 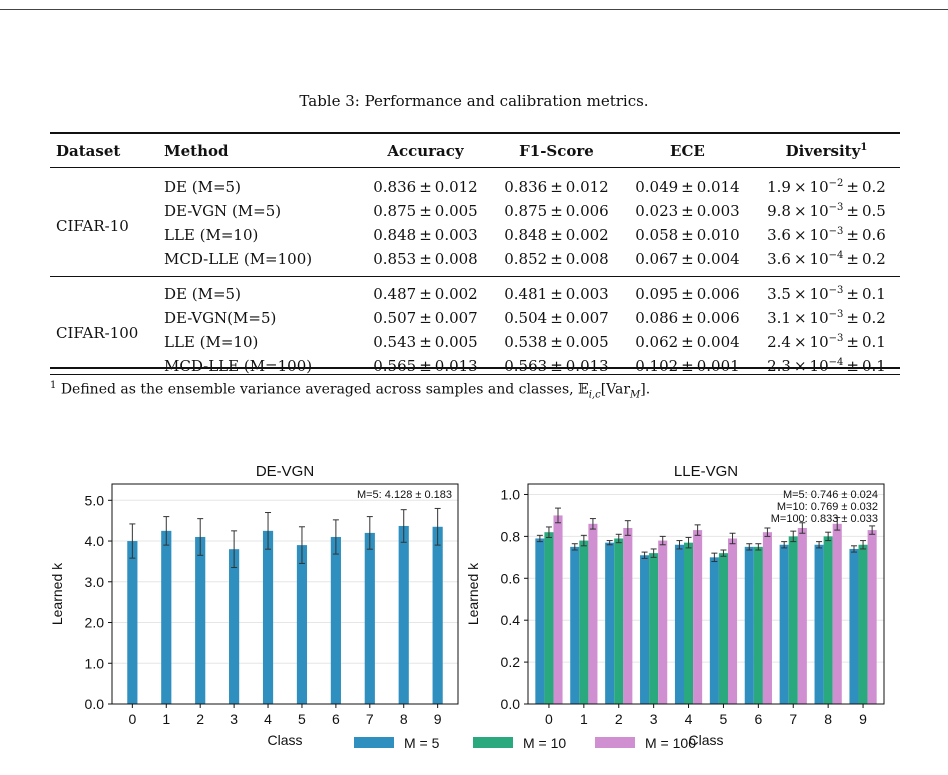 I want to click on diversity-cell: 3.1 × 10−3 ±0.2, so click(x=826, y=318).